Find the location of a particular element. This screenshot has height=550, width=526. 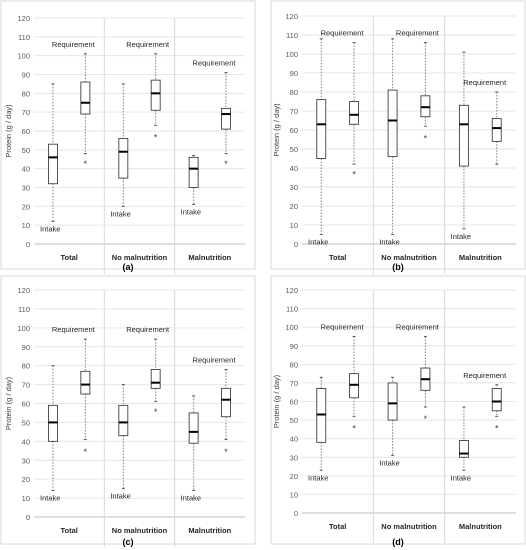

panel-label: (a) is located at coordinates (128, 267).